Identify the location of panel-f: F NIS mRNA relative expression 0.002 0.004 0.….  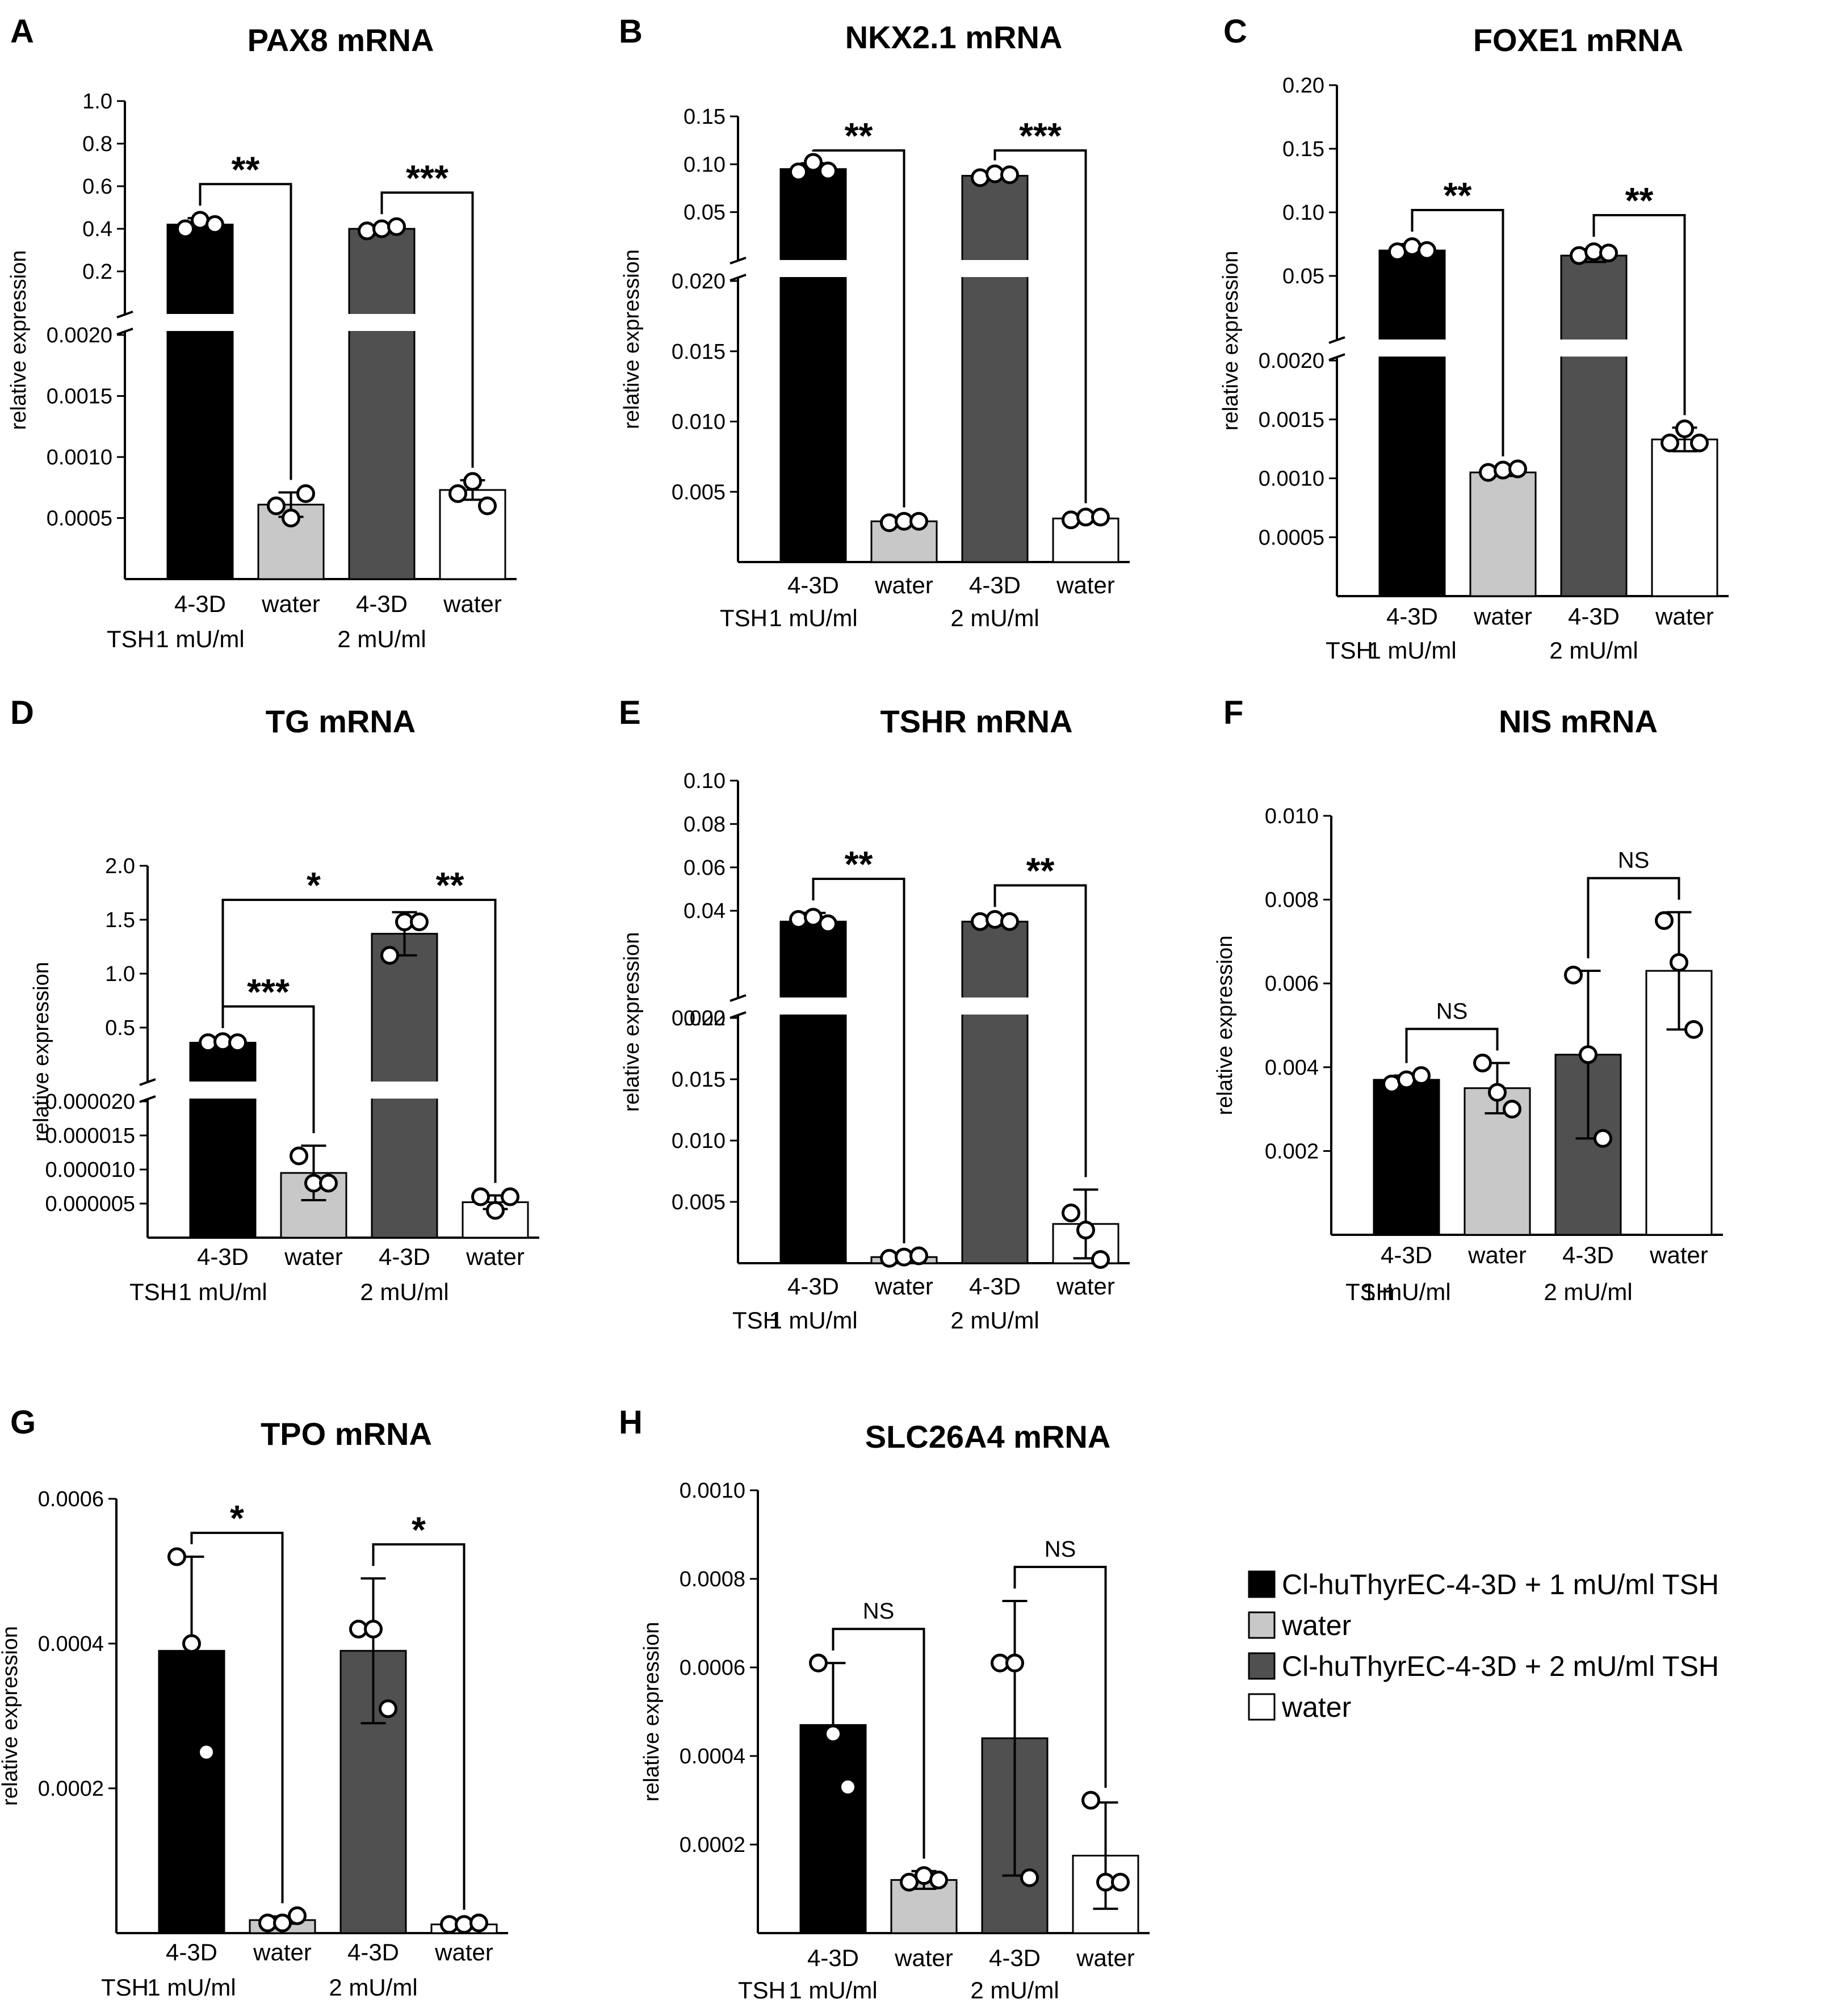
(1468, 999).